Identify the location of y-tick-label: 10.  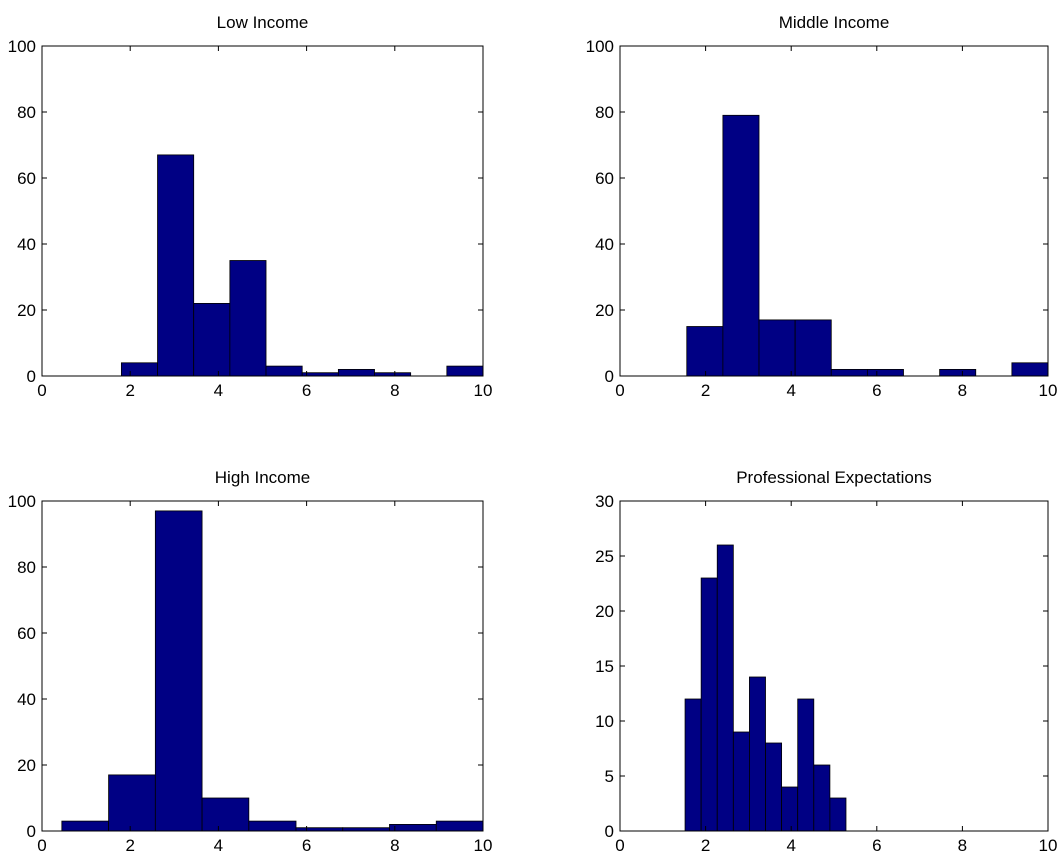
(604, 721).